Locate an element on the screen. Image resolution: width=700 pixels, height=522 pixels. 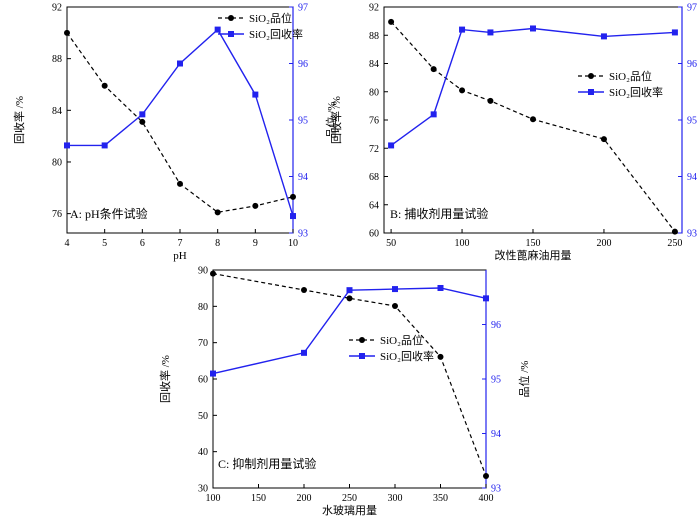
x-tick-label: 6 is located at coordinates (142, 243).